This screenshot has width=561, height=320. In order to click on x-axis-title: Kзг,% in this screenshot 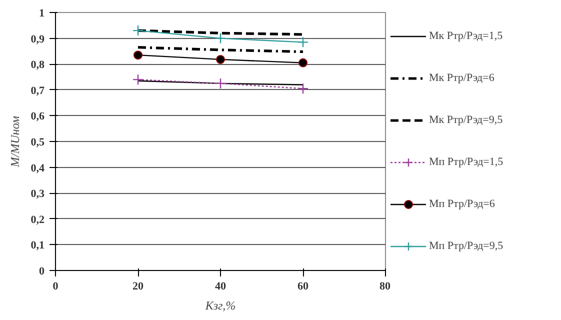, I will do `click(220, 305)`.